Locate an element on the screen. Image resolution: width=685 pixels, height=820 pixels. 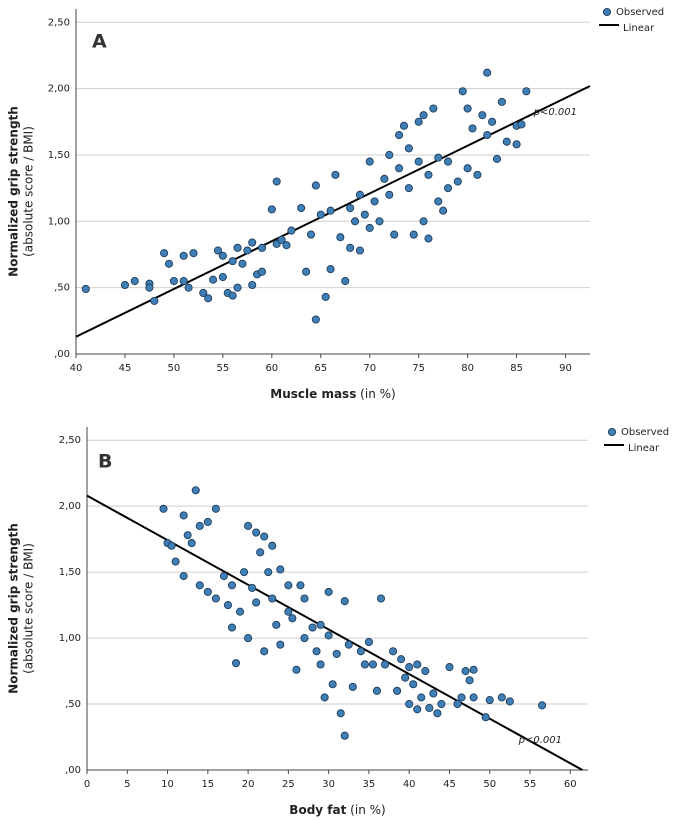
x-tick-label: 40 is located at coordinates (76, 368).